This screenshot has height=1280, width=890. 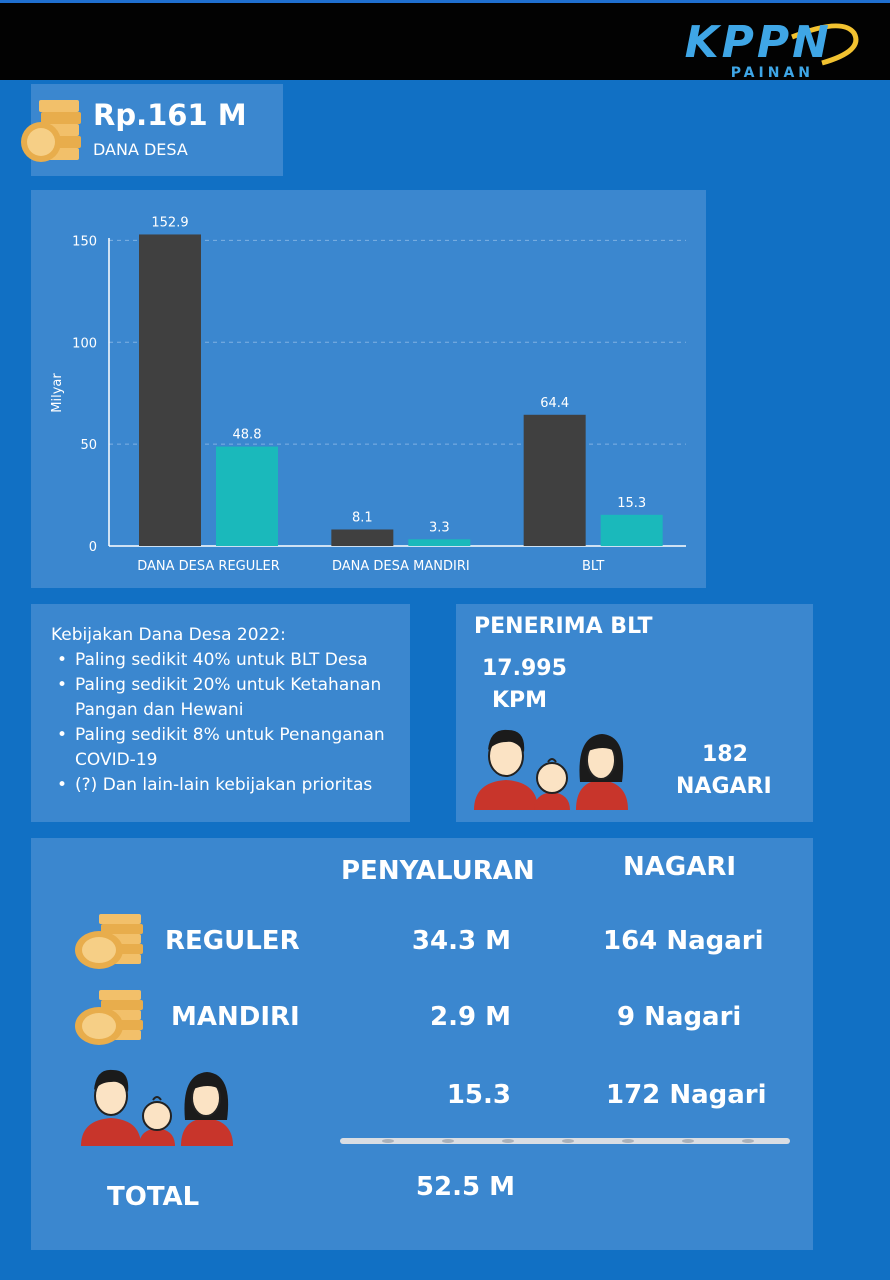 What do you see at coordinates (772, 73) in the screenshot?
I see `logo-subtext: PAINAN` at bounding box center [772, 73].